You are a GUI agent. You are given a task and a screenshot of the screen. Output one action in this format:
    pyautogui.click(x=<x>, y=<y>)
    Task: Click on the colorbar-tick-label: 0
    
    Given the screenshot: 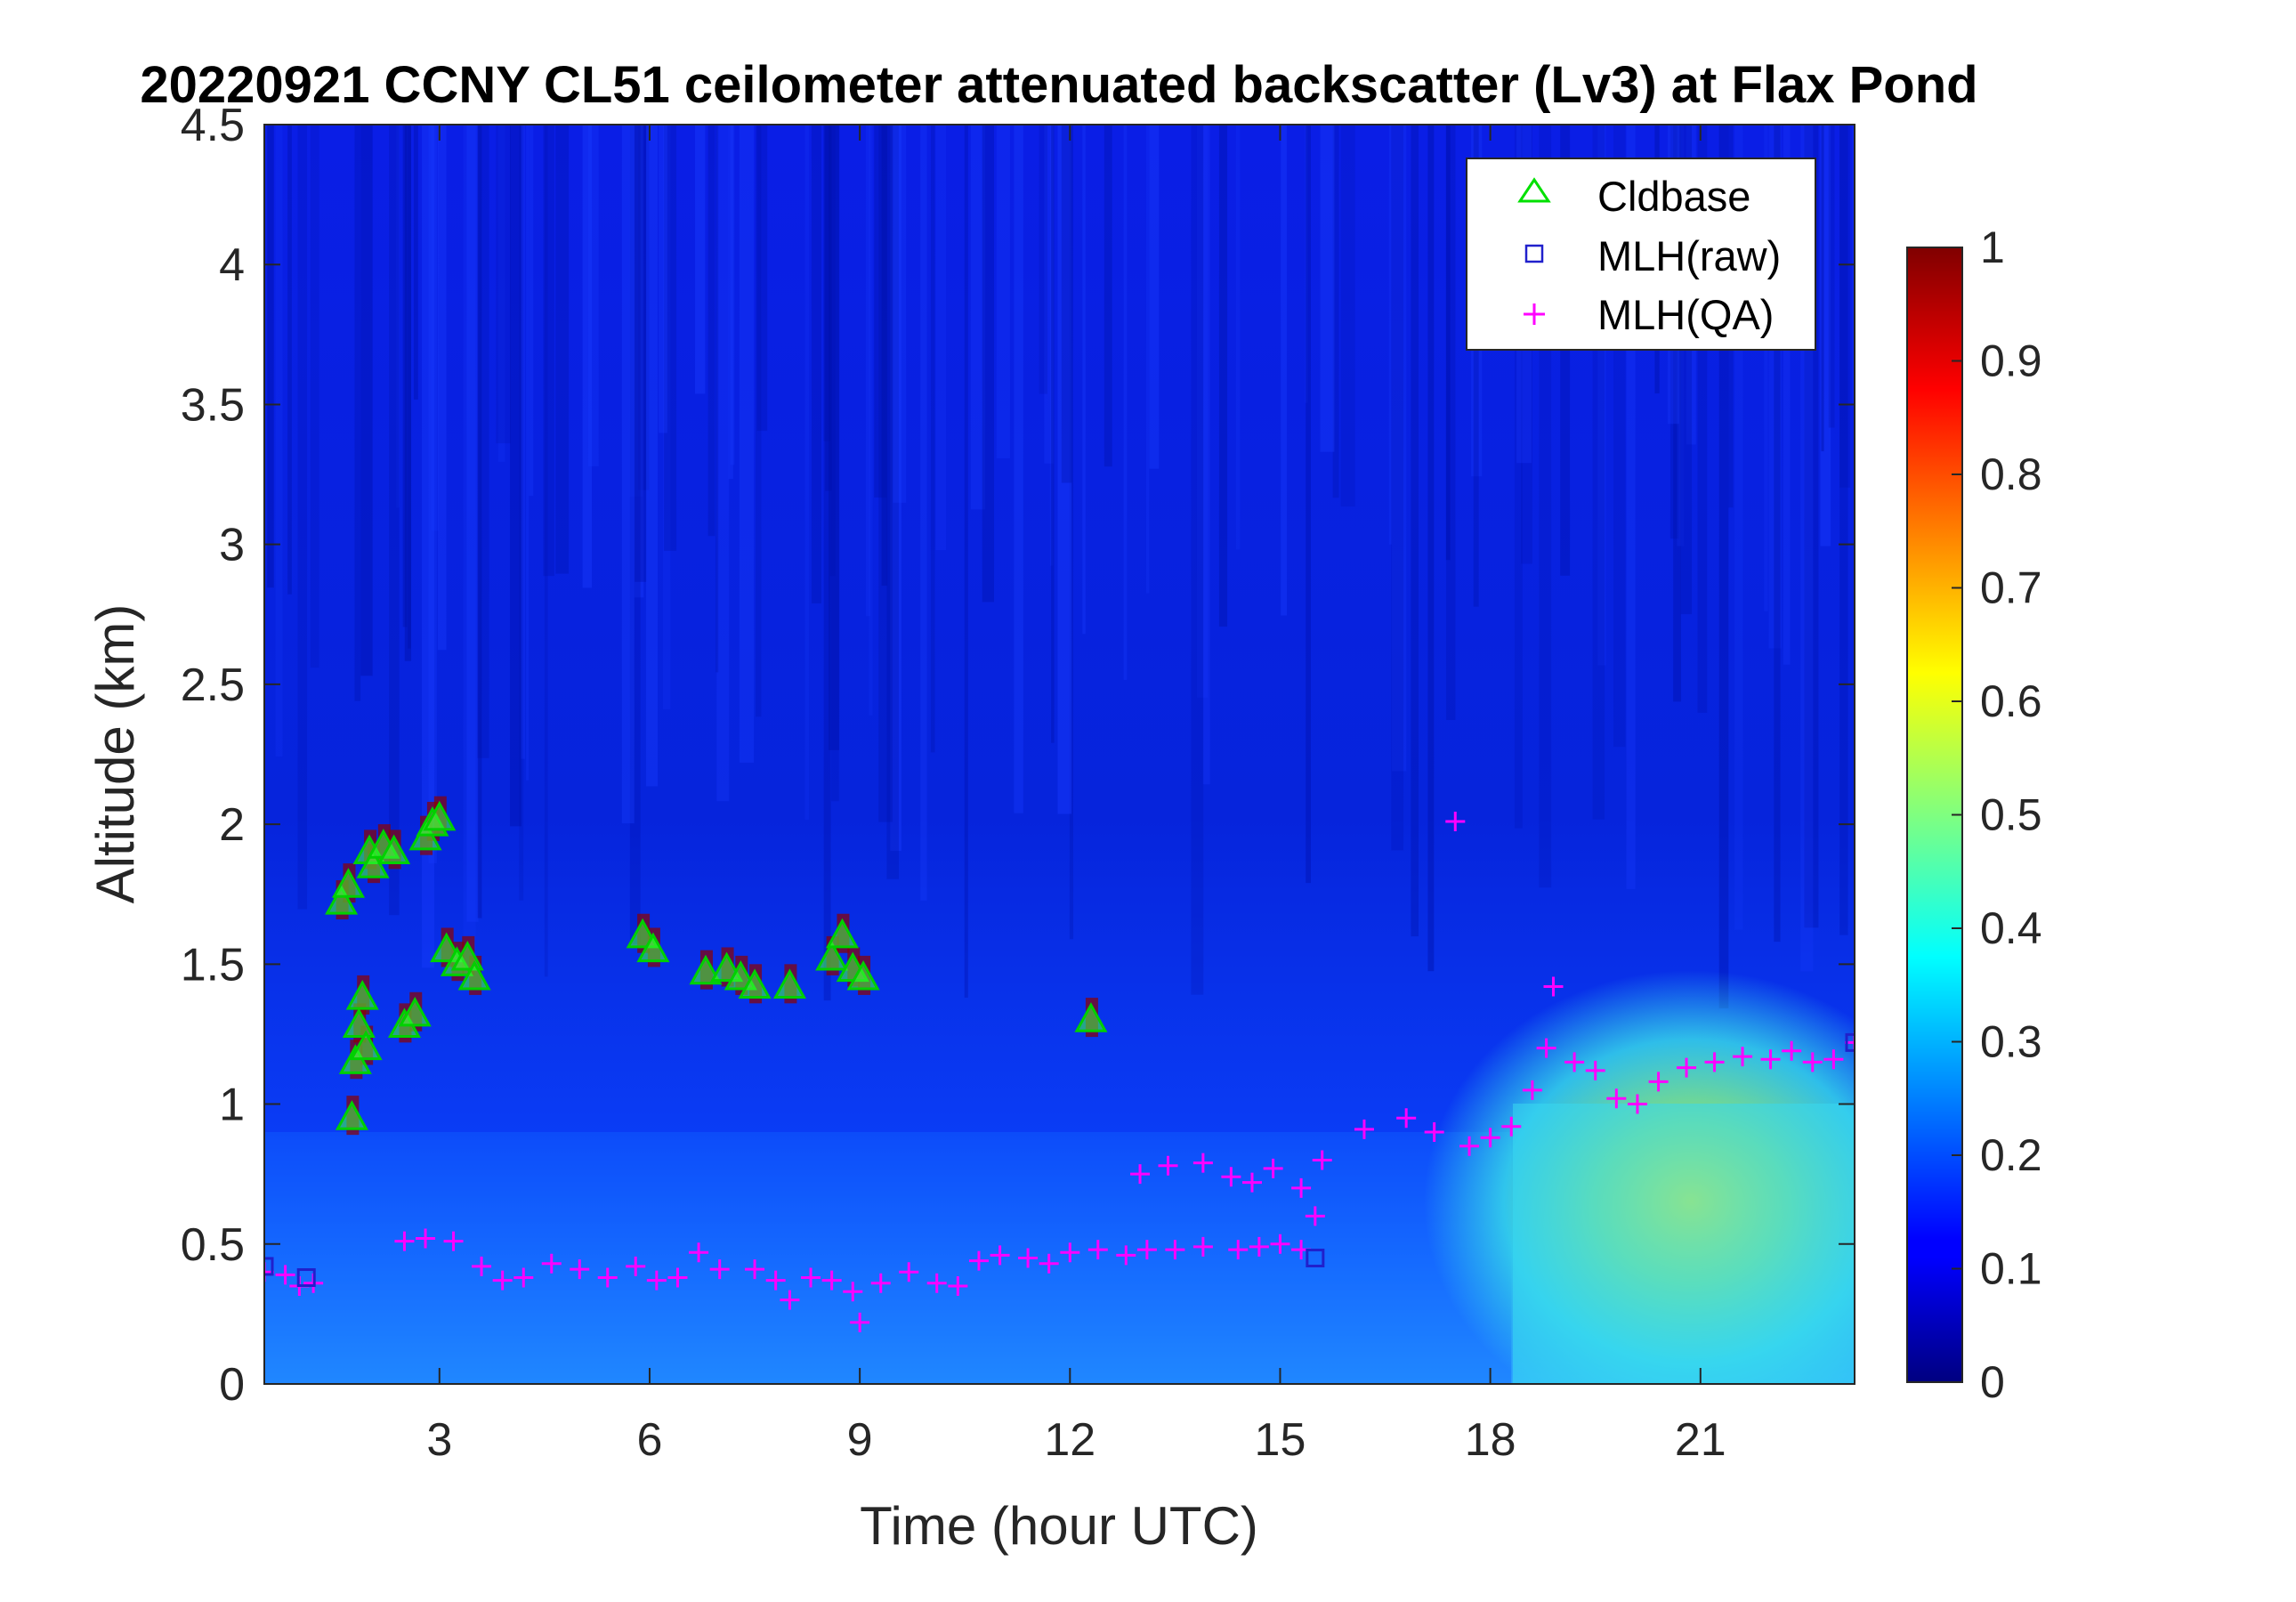 What is the action you would take?
    pyautogui.click(x=1992, y=1382)
    